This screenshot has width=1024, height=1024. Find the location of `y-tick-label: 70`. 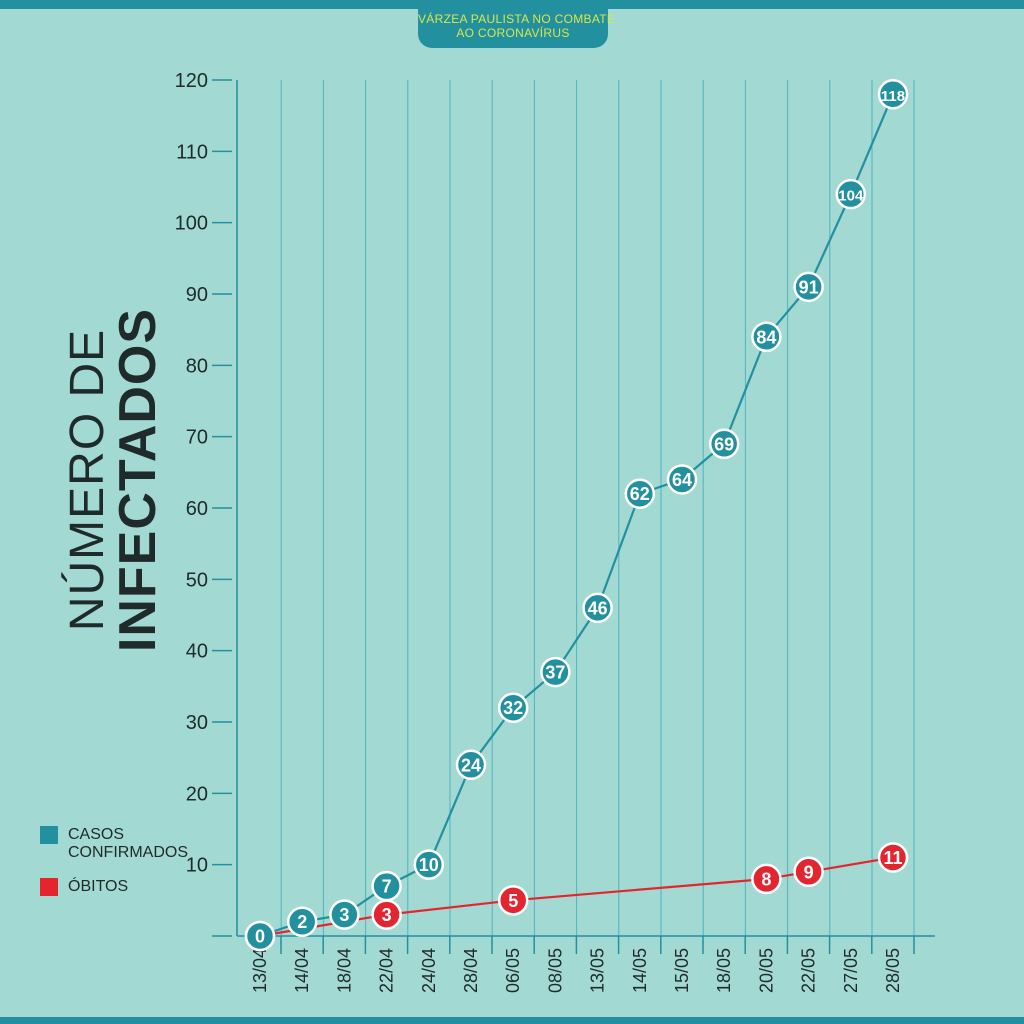

y-tick-label: 70 is located at coordinates (197, 438).